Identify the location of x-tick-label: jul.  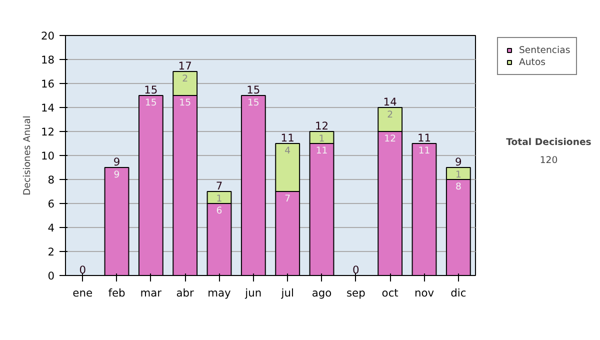
(287, 293).